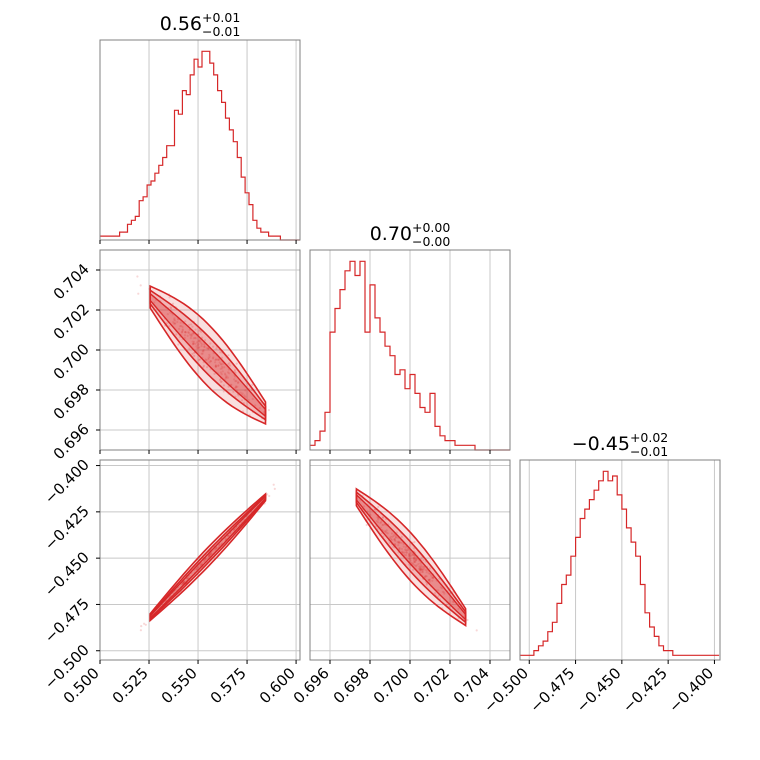 The image size is (760, 760). Describe the element at coordinates (691, 690) in the screenshot. I see `p2-xticklabel: −0.400` at that location.